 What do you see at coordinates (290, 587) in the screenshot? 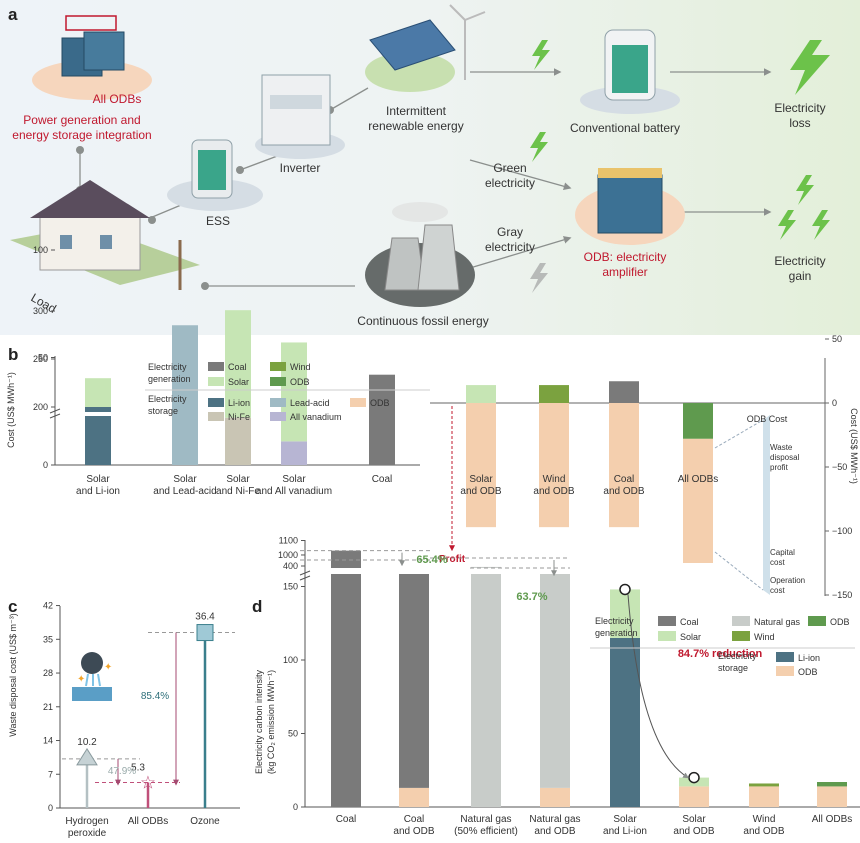
I see `d-ytick-label: 150` at bounding box center [290, 587].